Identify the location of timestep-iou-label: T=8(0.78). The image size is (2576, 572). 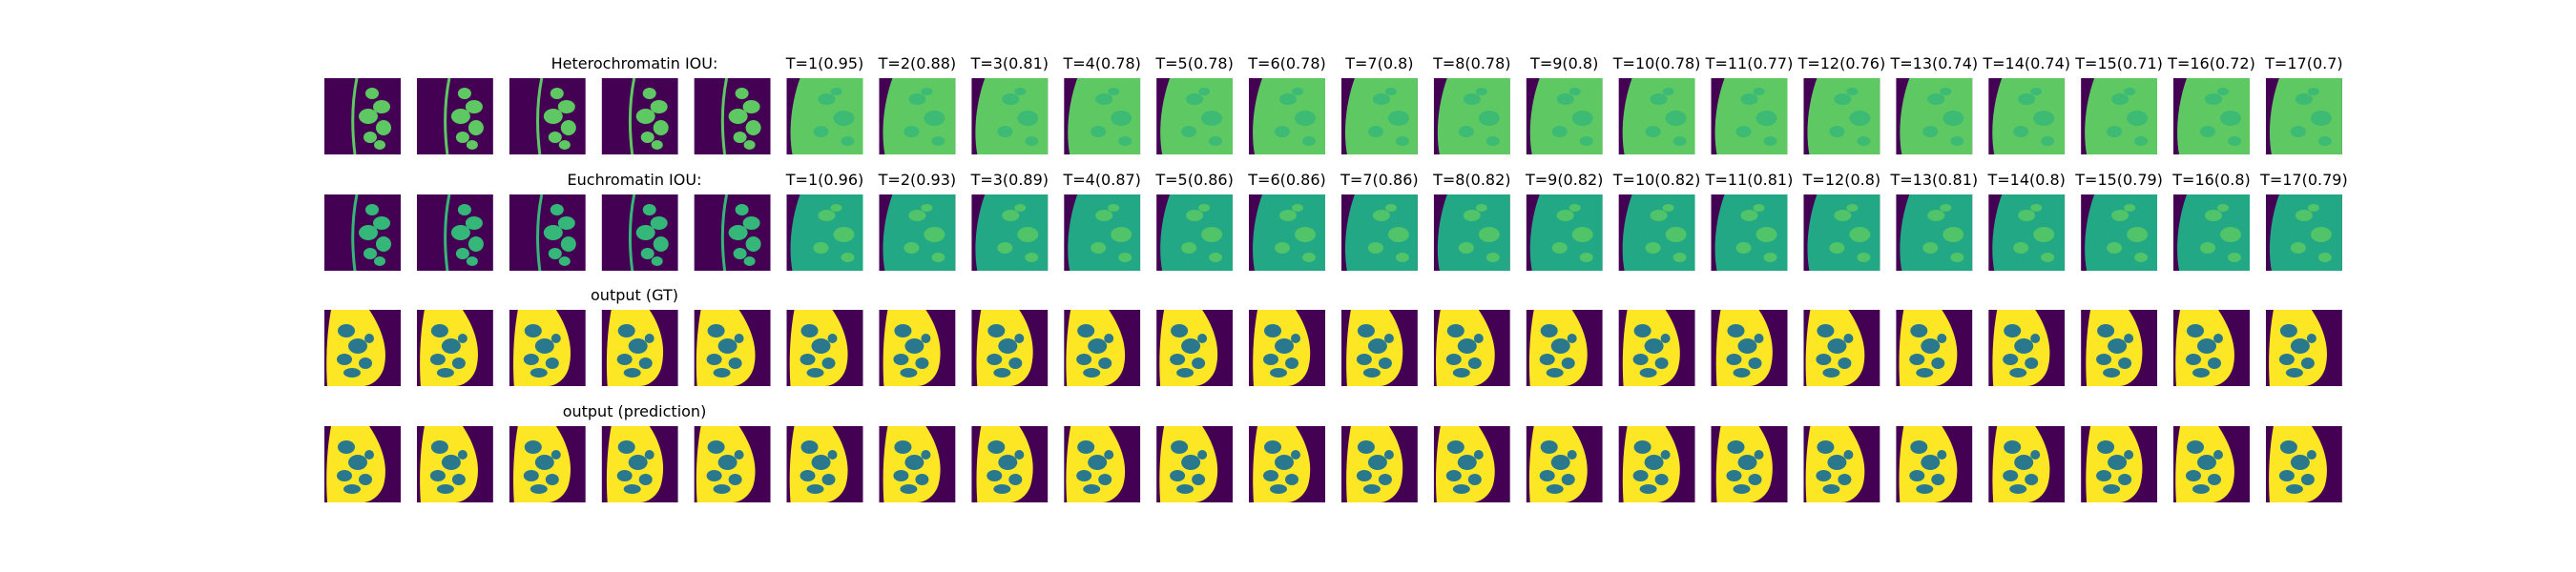
(1471, 63).